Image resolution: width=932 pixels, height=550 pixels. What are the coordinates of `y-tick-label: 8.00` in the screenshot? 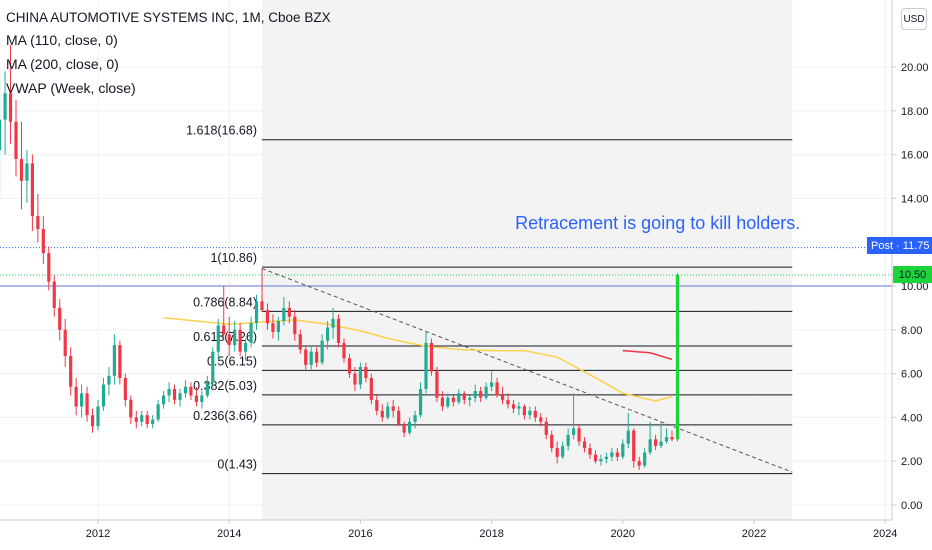 It's located at (911, 331).